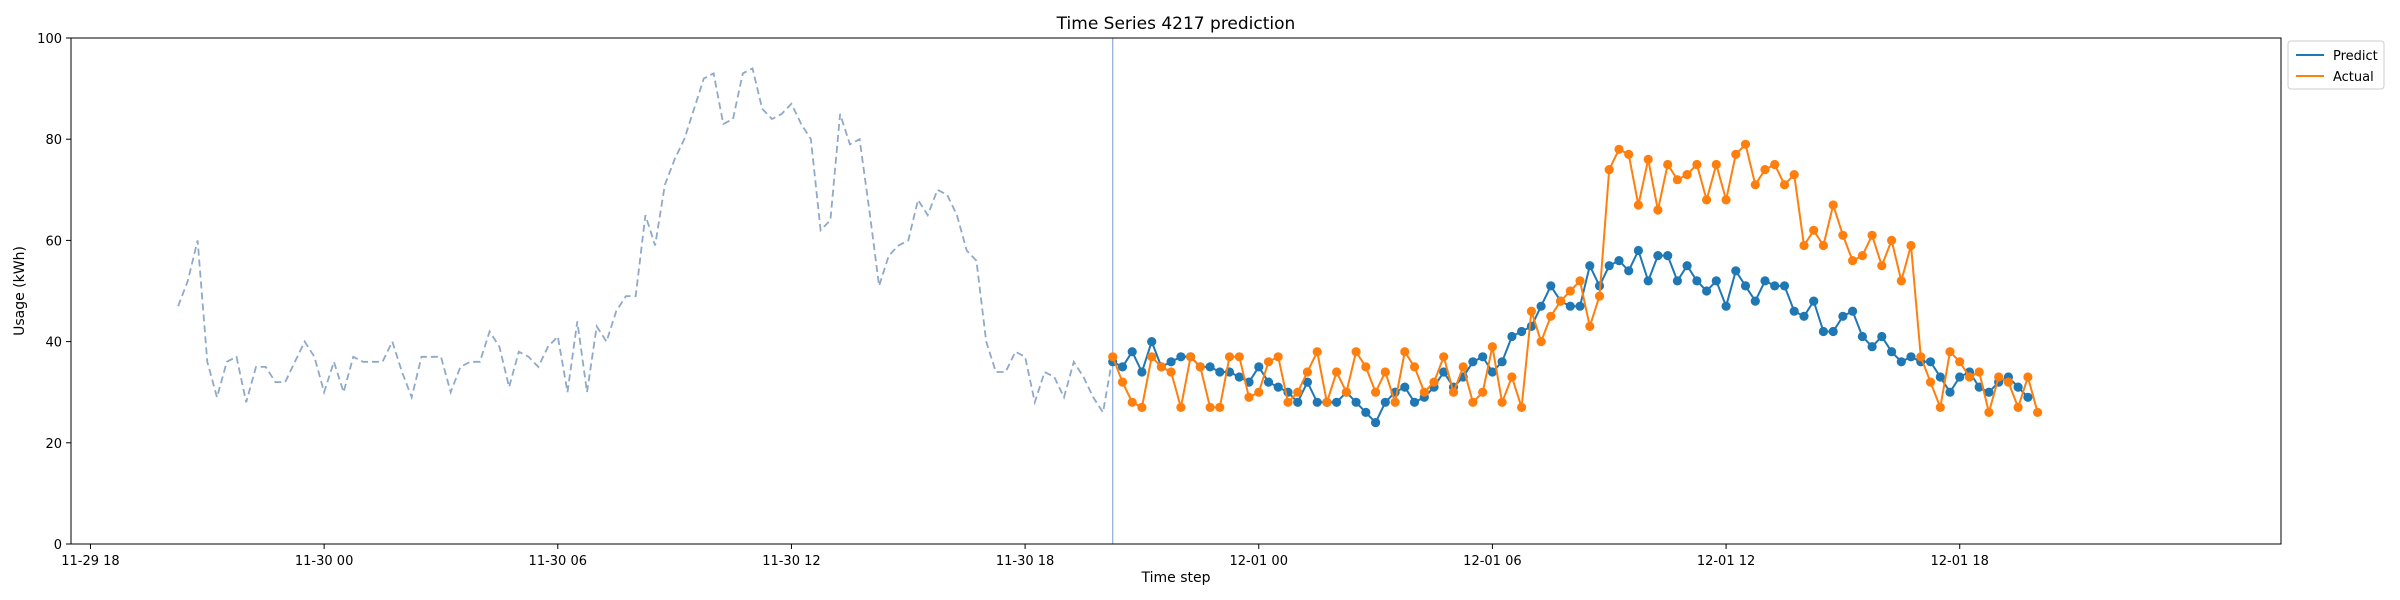 Image resolution: width=2400 pixels, height=600 pixels. Describe the element at coordinates (2353, 77) in the screenshot. I see `legend-actual-label: Actual` at that location.